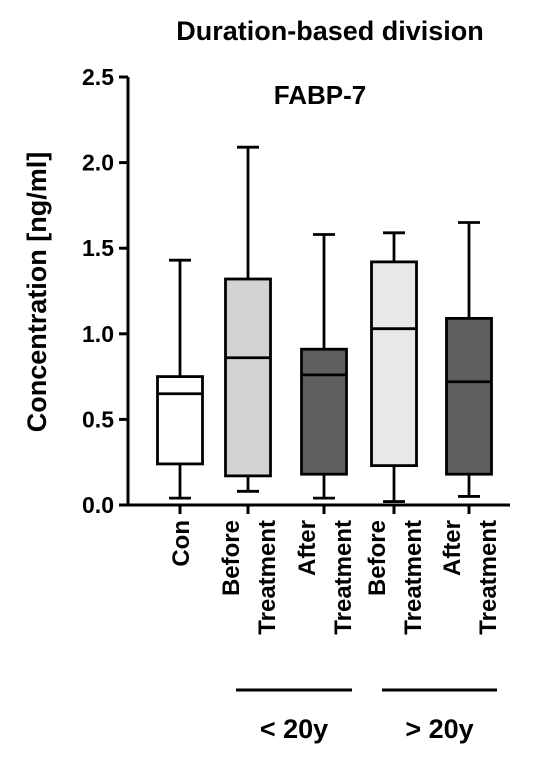 The image size is (550, 770). What do you see at coordinates (320, 95) in the screenshot?
I see `chart-subtitle: FABP-7` at bounding box center [320, 95].